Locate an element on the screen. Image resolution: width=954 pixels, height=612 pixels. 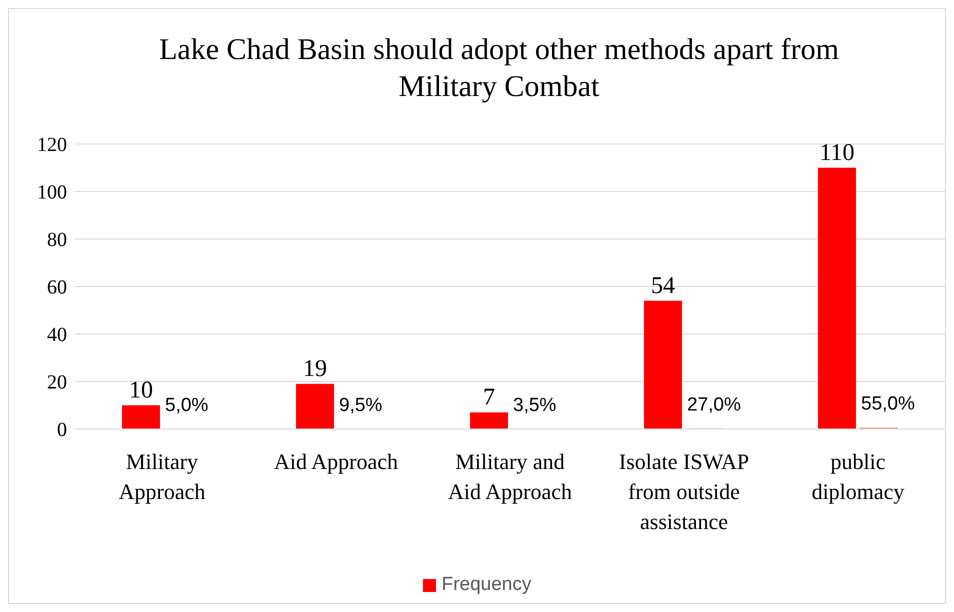
x-tick-label: Aid Approach is located at coordinates (336, 461).